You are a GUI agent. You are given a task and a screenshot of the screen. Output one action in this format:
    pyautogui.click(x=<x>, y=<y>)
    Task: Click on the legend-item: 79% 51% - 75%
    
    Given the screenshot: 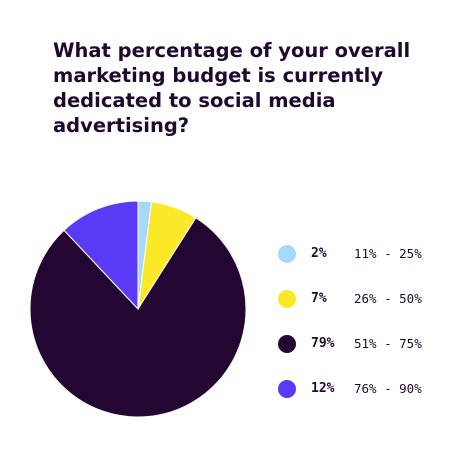 What is the action you would take?
    pyautogui.click(x=363, y=343)
    